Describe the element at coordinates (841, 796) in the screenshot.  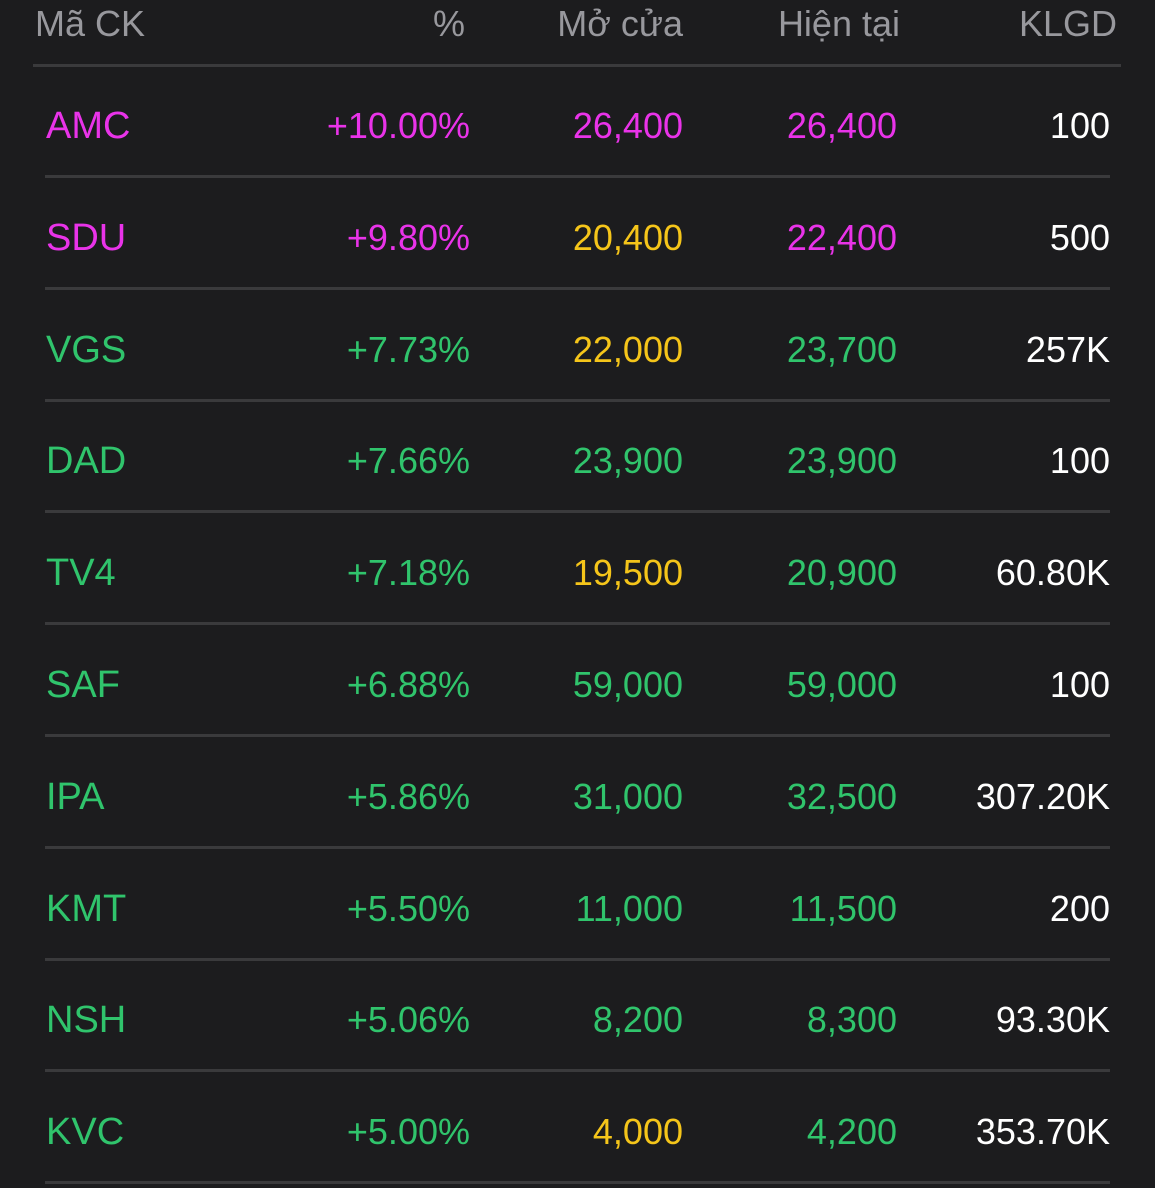
I see `cell-current: 32,500` at that location.